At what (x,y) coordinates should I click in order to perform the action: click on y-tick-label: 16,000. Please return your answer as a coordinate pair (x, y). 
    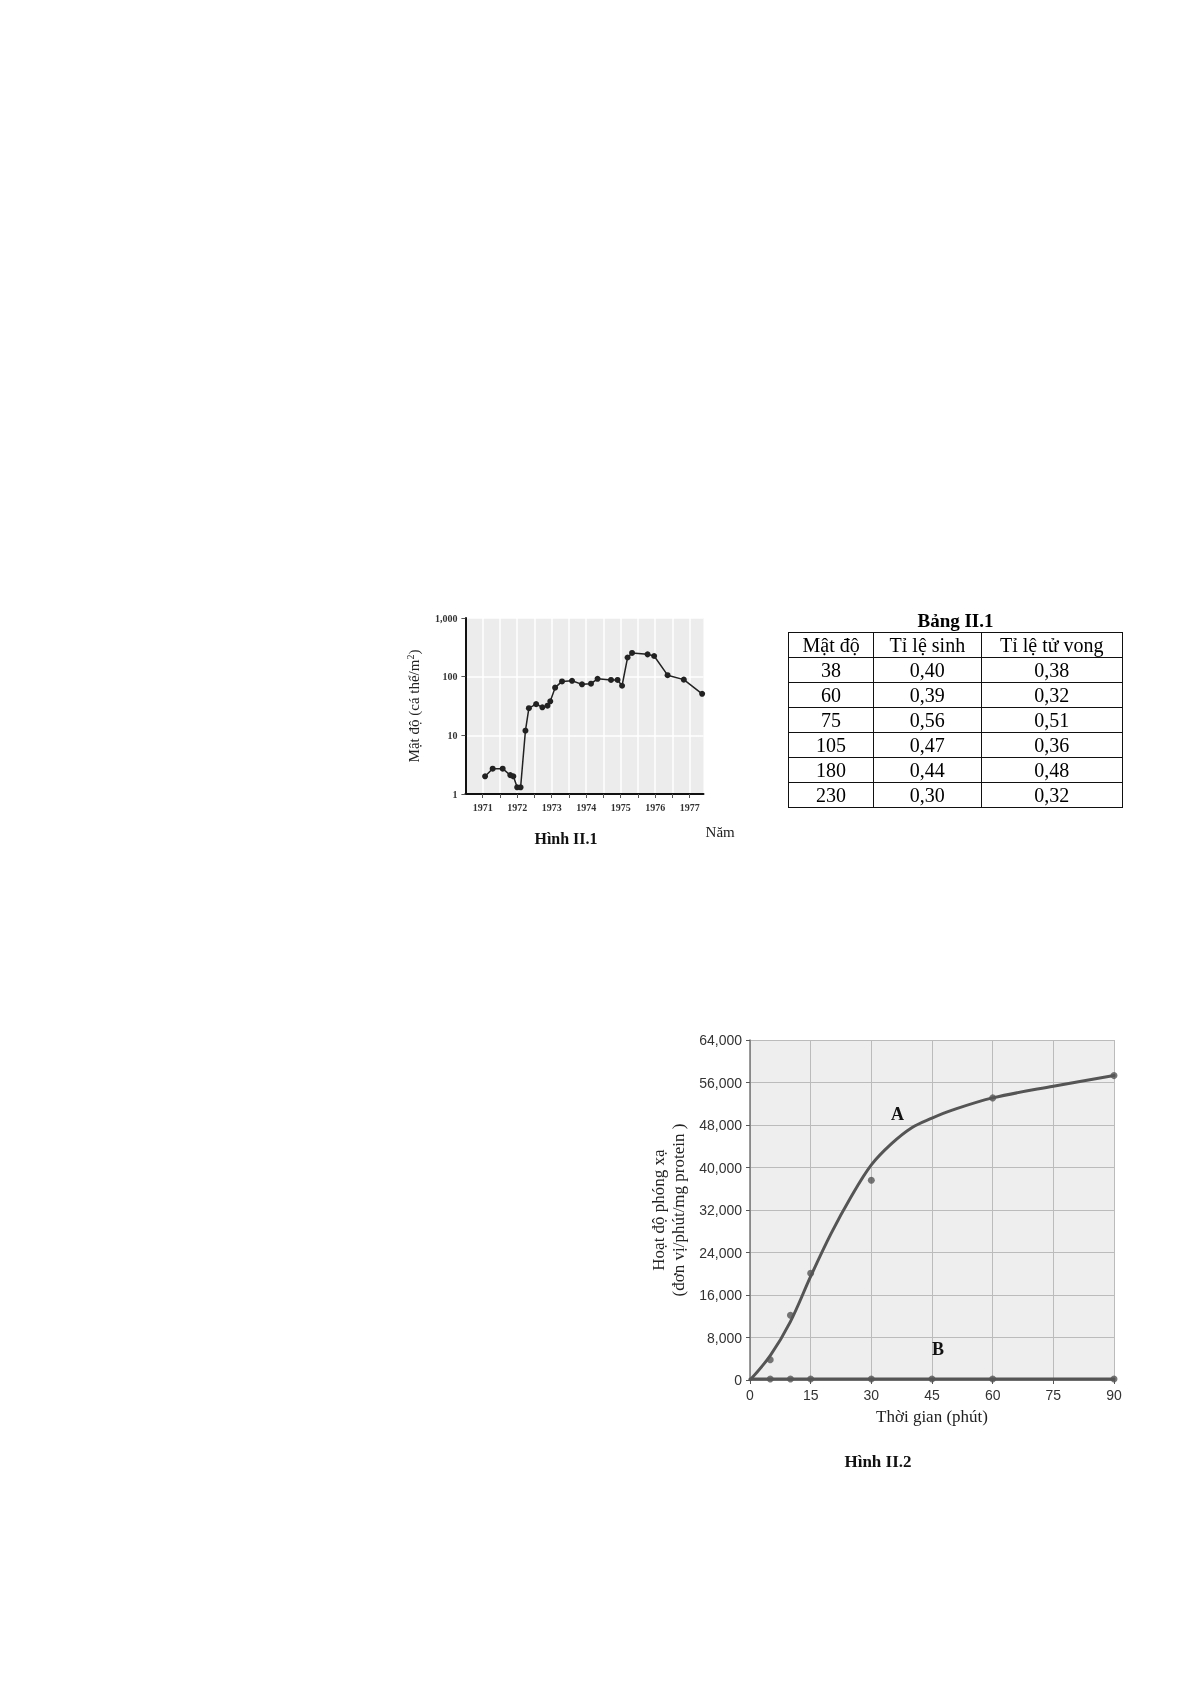
    Looking at the image, I should click on (721, 1295).